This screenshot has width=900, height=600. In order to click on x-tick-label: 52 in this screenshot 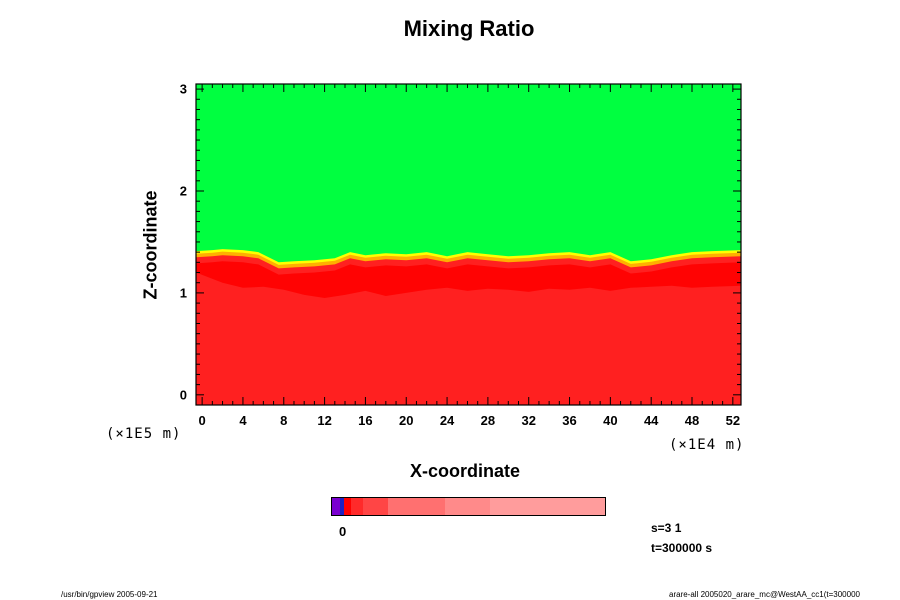, I will do `click(733, 420)`.